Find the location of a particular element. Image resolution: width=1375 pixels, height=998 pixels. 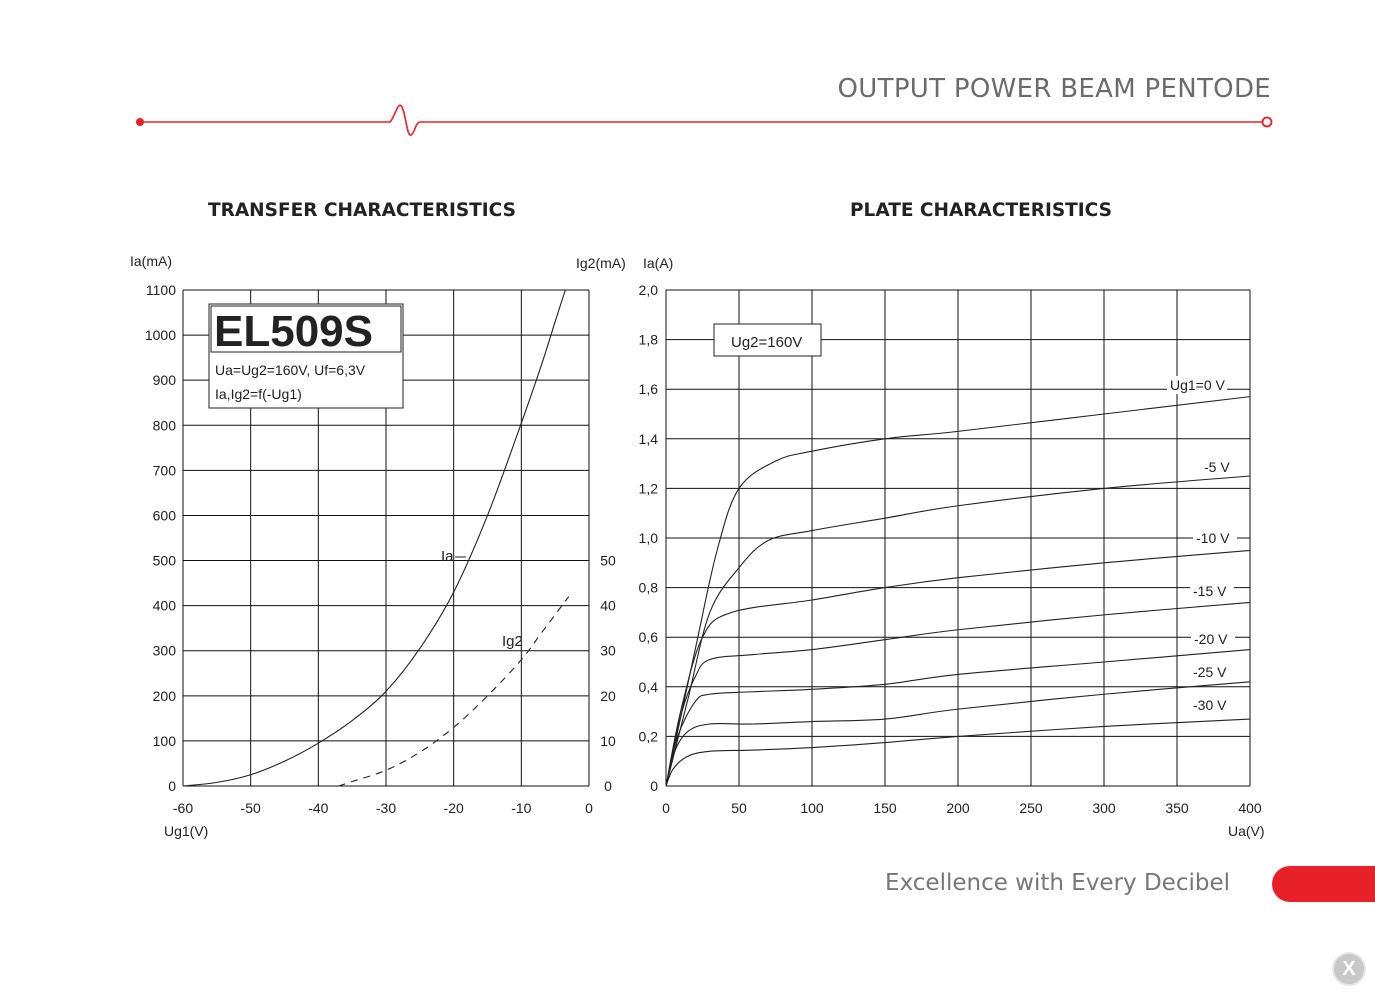

y-tick-label: 700 is located at coordinates (165, 470).